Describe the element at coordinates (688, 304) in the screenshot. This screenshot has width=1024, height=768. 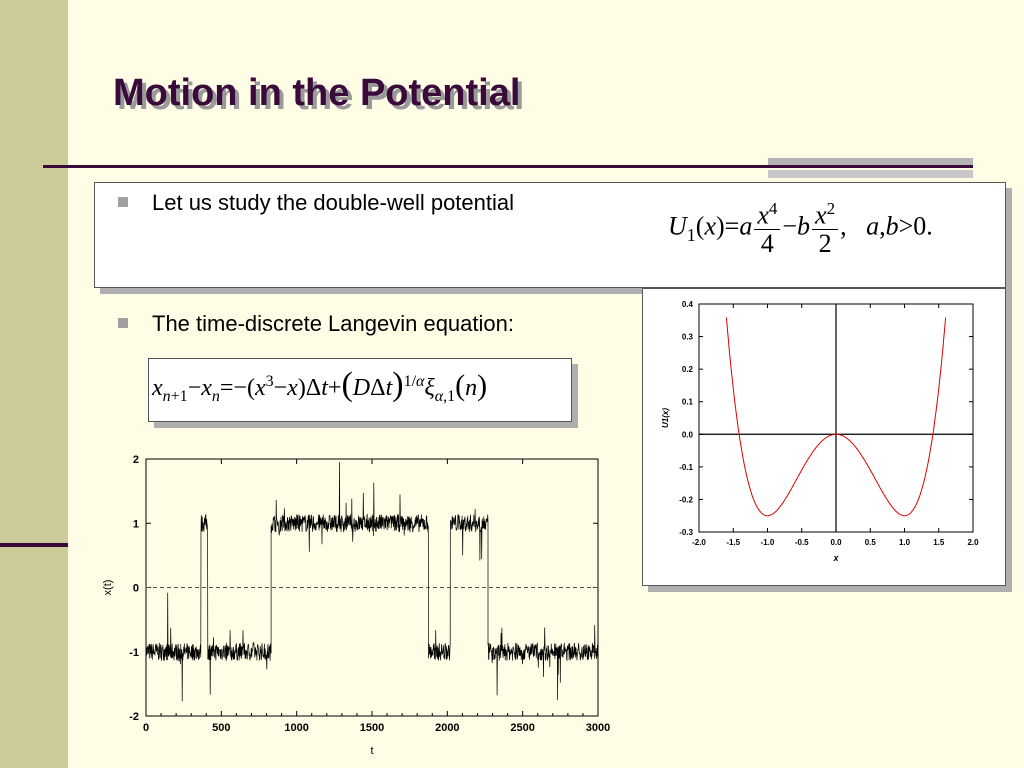
I see `y-tick-label: 0.4` at that location.